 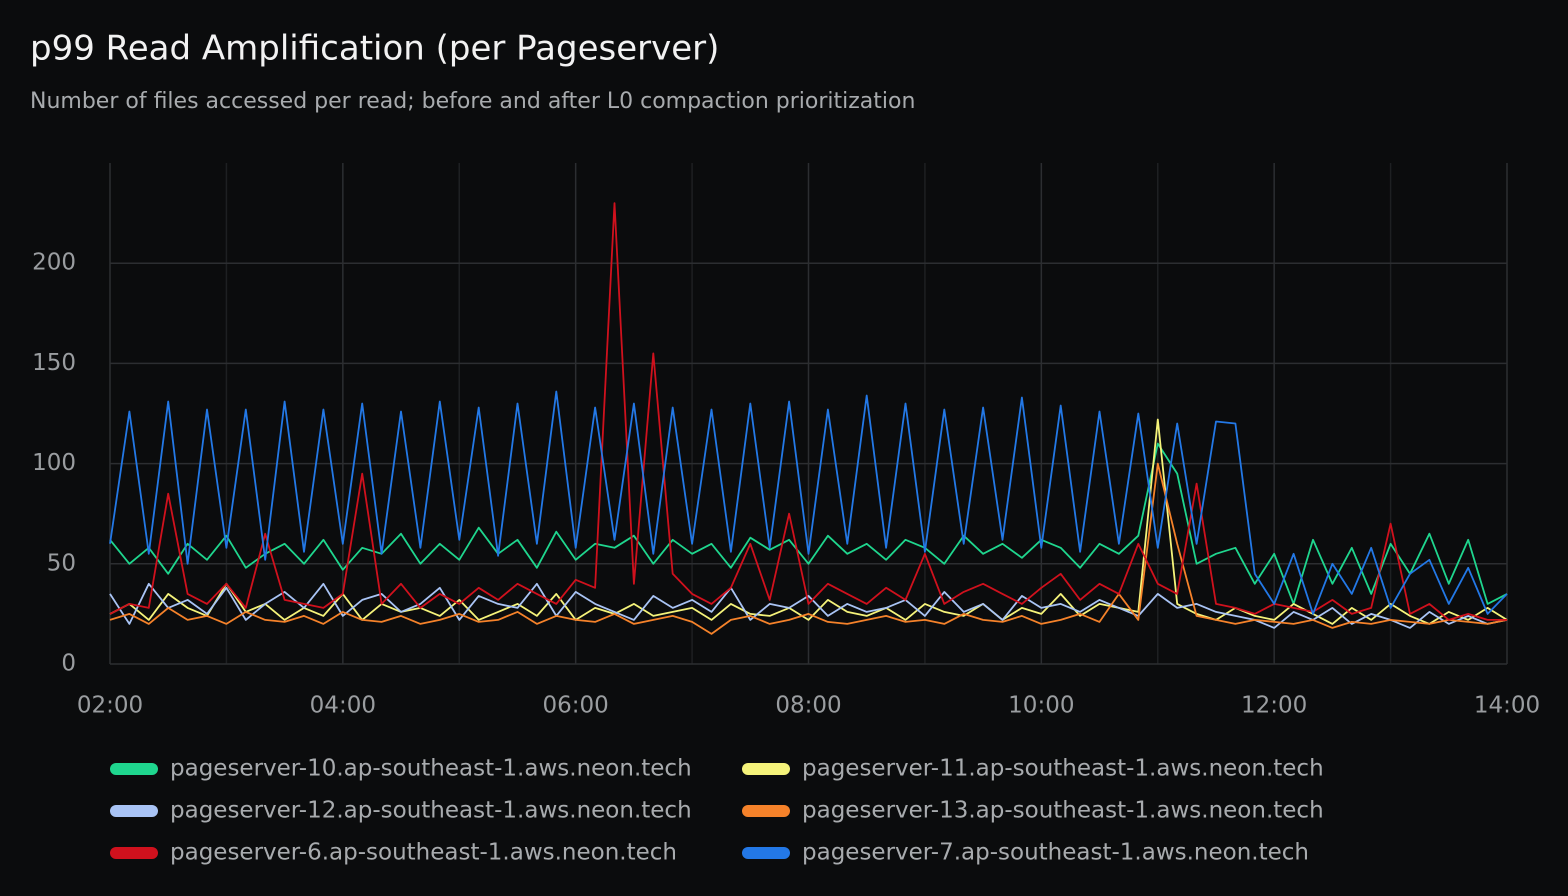 What do you see at coordinates (54, 363) in the screenshot?
I see `y-tick-label: 150` at bounding box center [54, 363].